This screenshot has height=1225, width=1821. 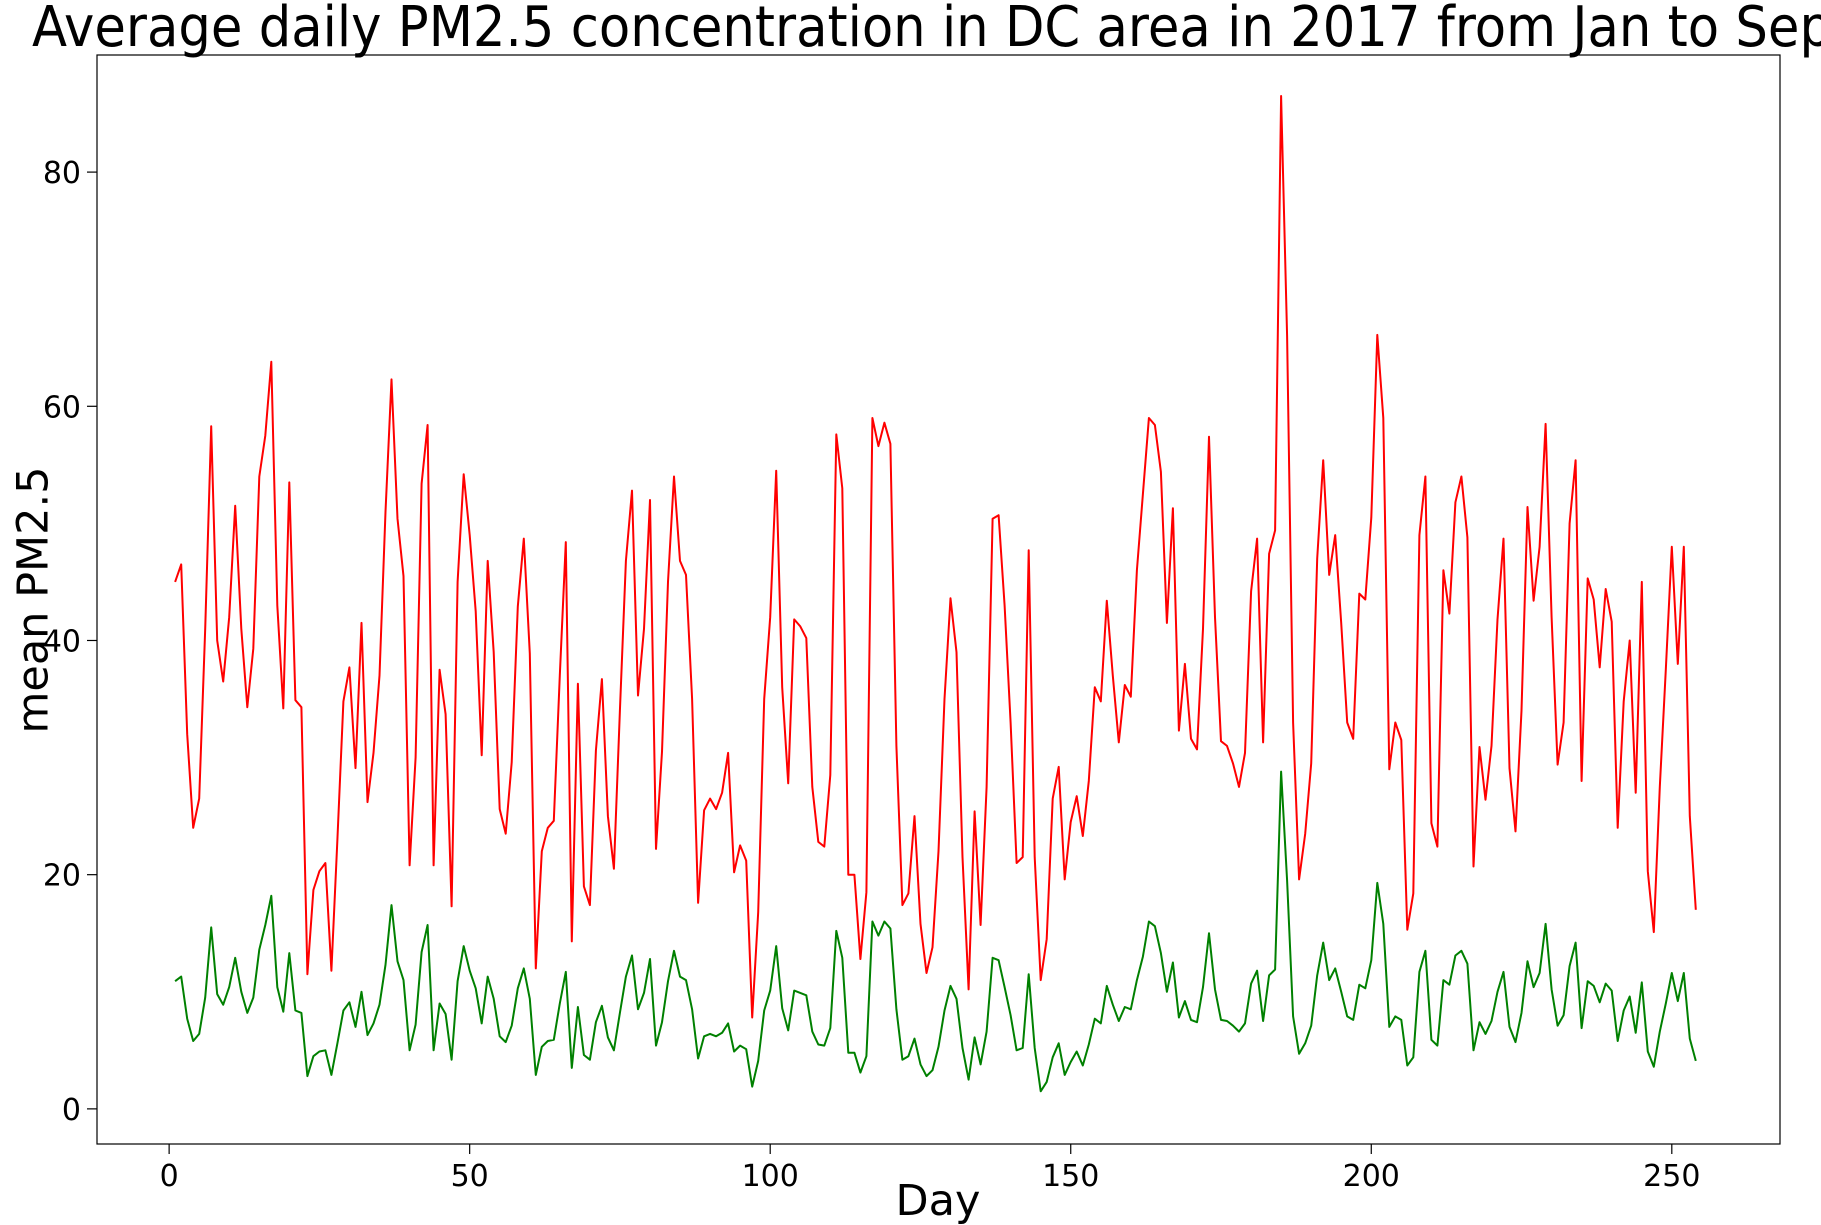 I want to click on x-axis-label: Day, so click(x=938, y=1200).